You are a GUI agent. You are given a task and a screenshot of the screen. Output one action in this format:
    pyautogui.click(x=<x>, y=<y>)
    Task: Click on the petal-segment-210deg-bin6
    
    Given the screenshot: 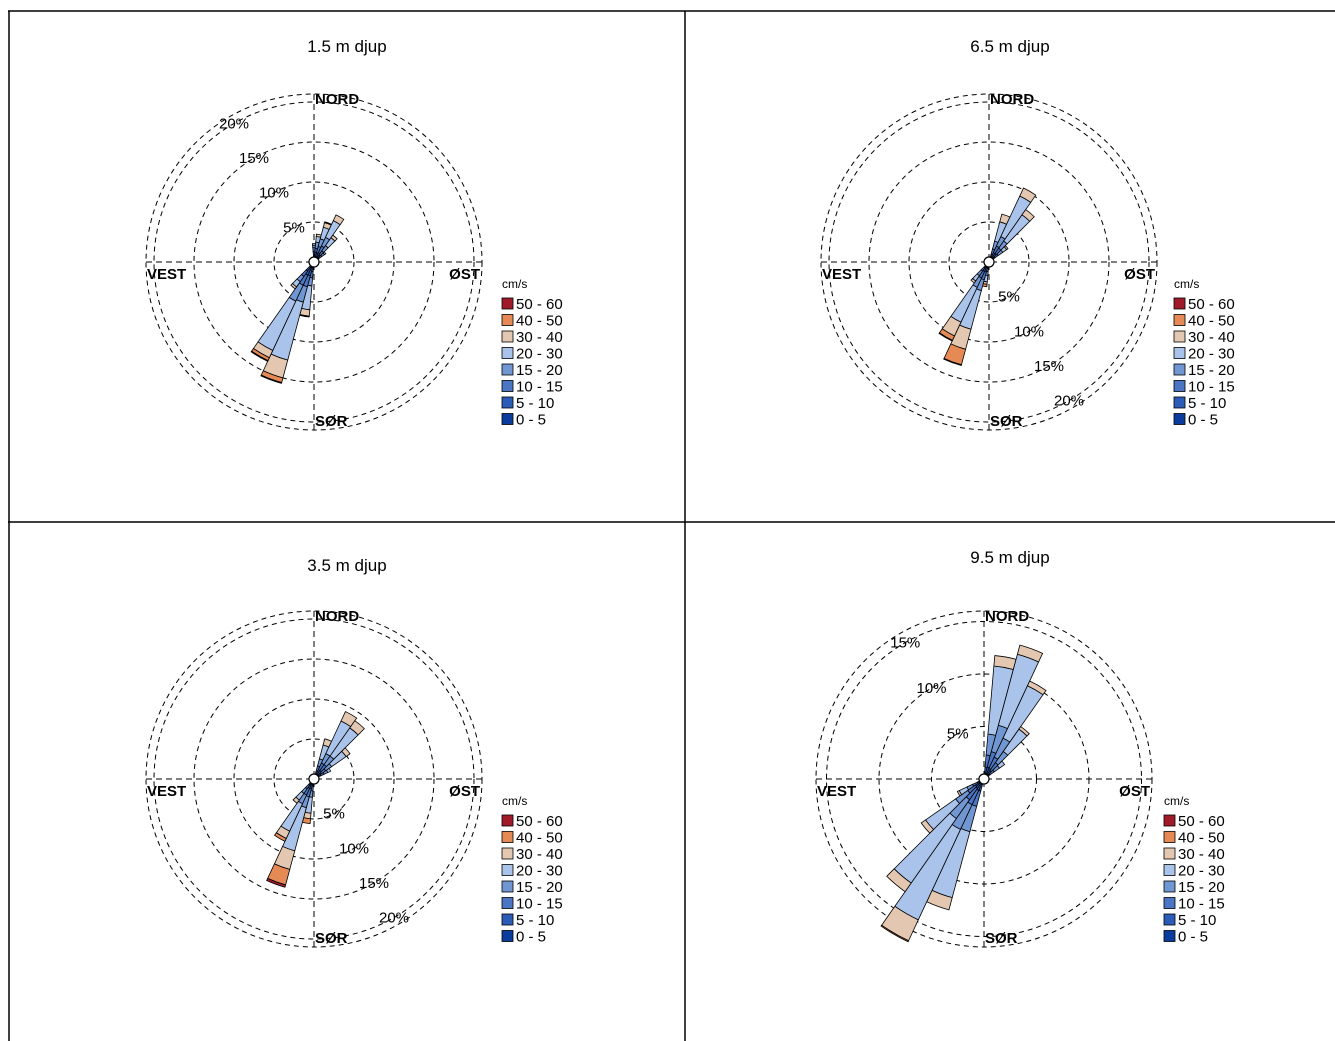 What is the action you would take?
    pyautogui.click(x=895, y=933)
    